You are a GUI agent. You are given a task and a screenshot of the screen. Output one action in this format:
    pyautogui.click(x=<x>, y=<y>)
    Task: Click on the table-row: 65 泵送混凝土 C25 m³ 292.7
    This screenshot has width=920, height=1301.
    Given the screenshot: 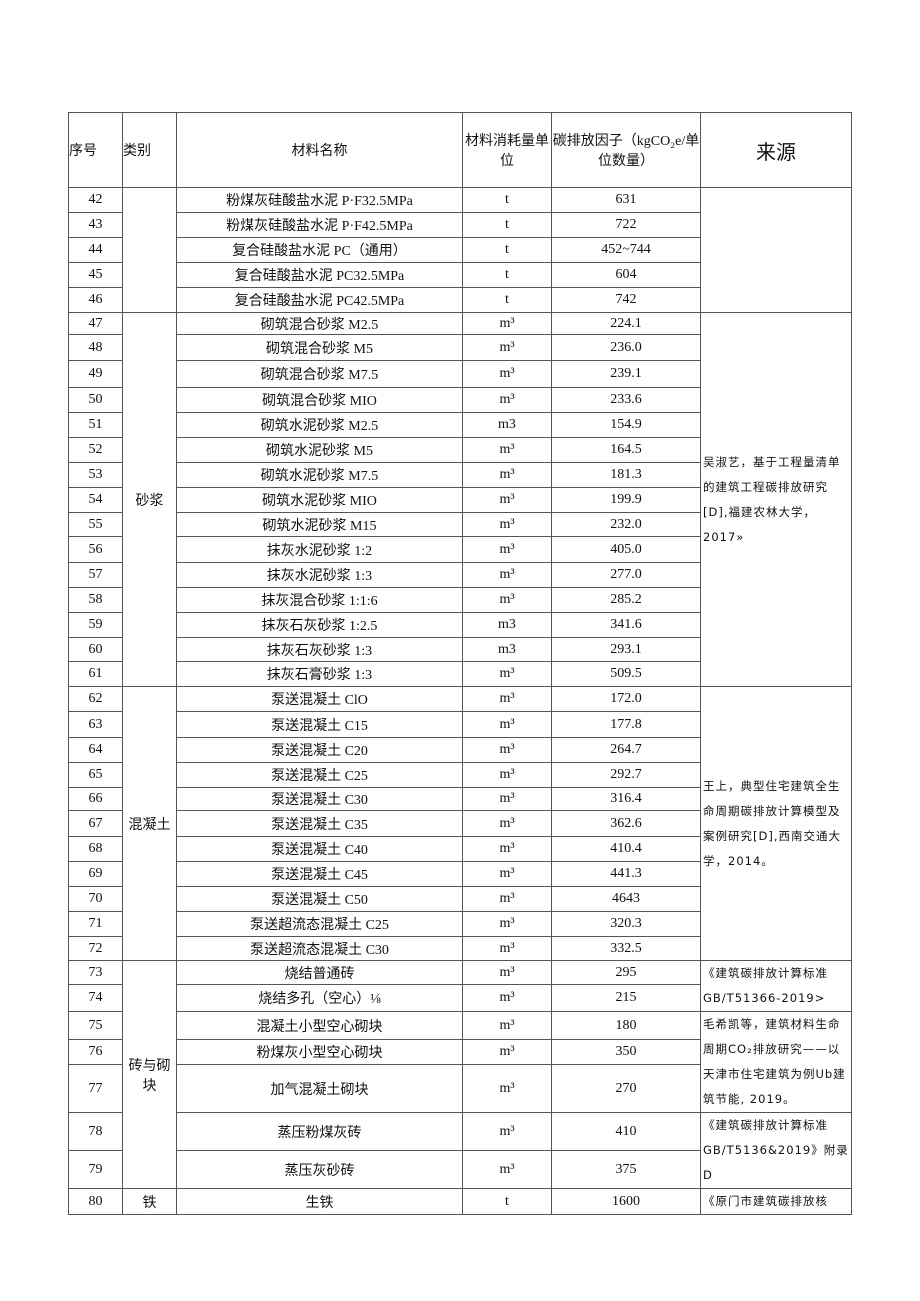 What is the action you would take?
    pyautogui.click(x=460, y=775)
    